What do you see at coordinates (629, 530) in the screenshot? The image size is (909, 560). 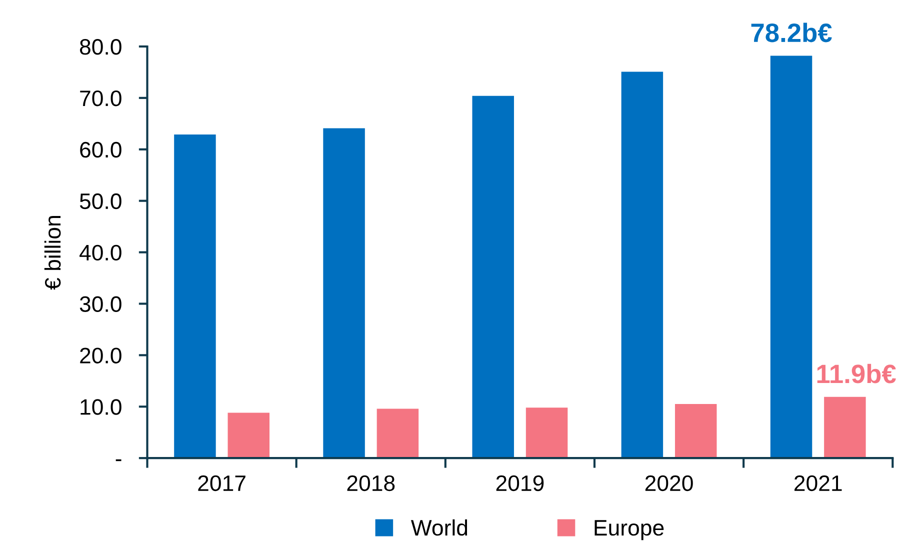 I see `legend-label: Europe` at bounding box center [629, 530].